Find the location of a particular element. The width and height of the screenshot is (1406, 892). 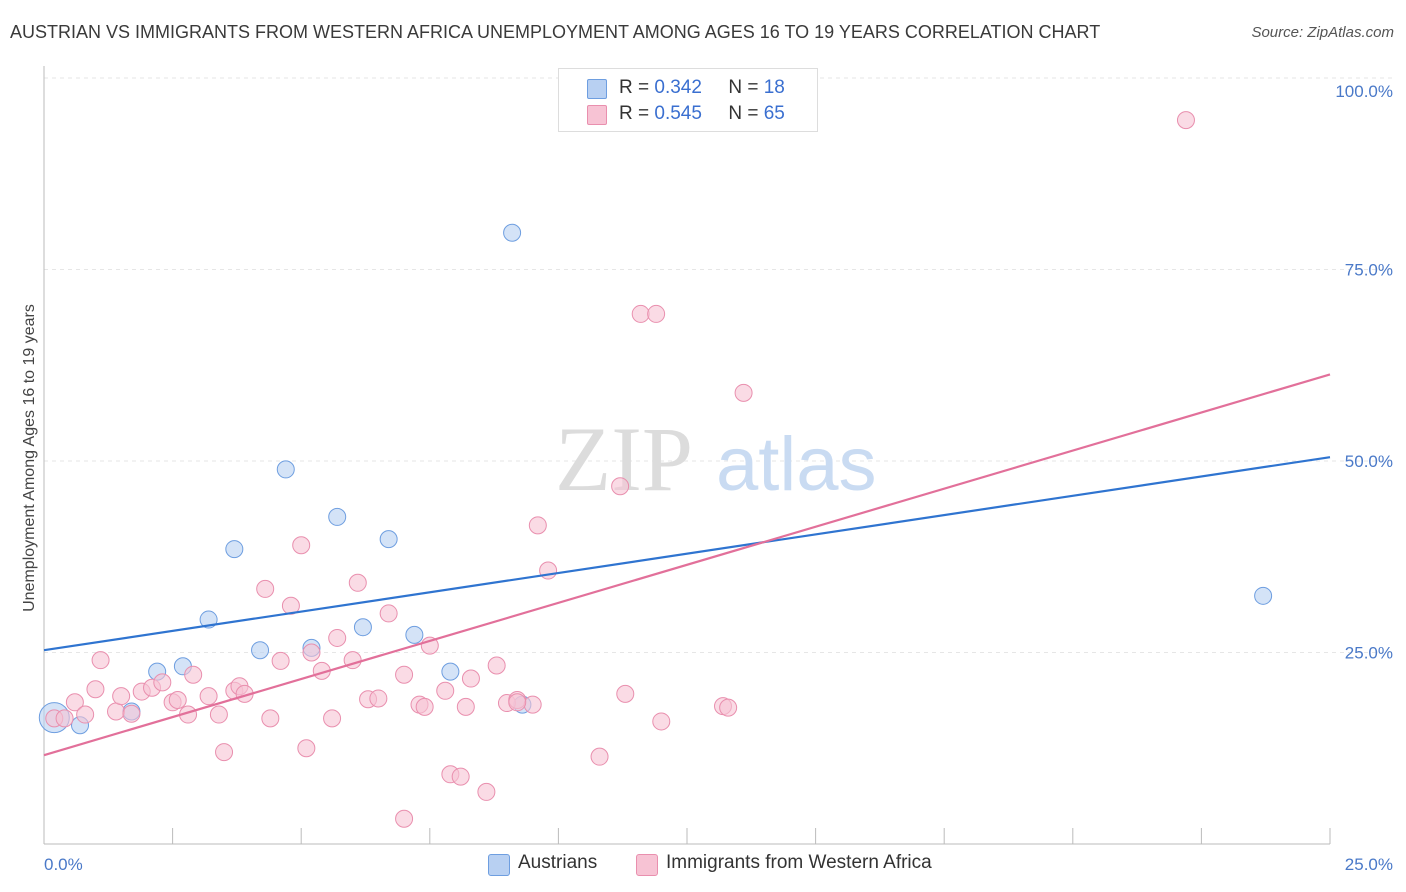

y-tick-label: 75.0% is located at coordinates (1369, 270).